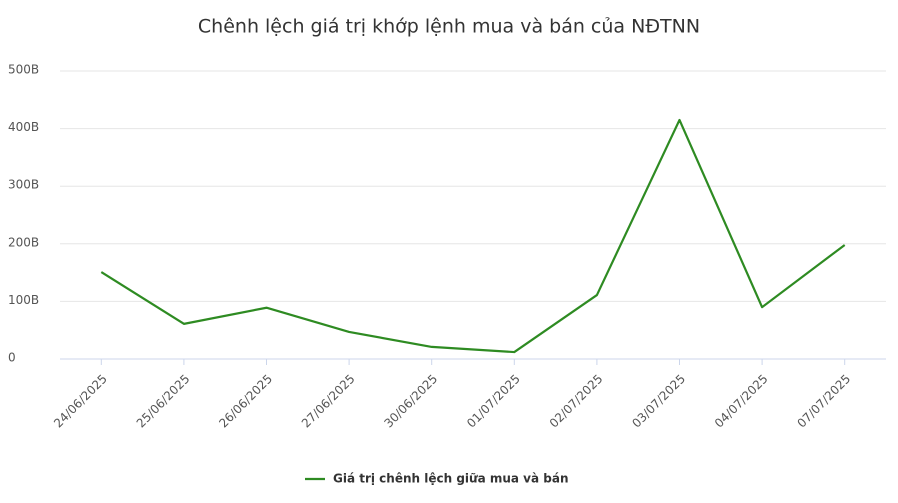 The height and width of the screenshot is (503, 898). What do you see at coordinates (23, 70) in the screenshot?
I see `y-tick-label: 500B` at bounding box center [23, 70].